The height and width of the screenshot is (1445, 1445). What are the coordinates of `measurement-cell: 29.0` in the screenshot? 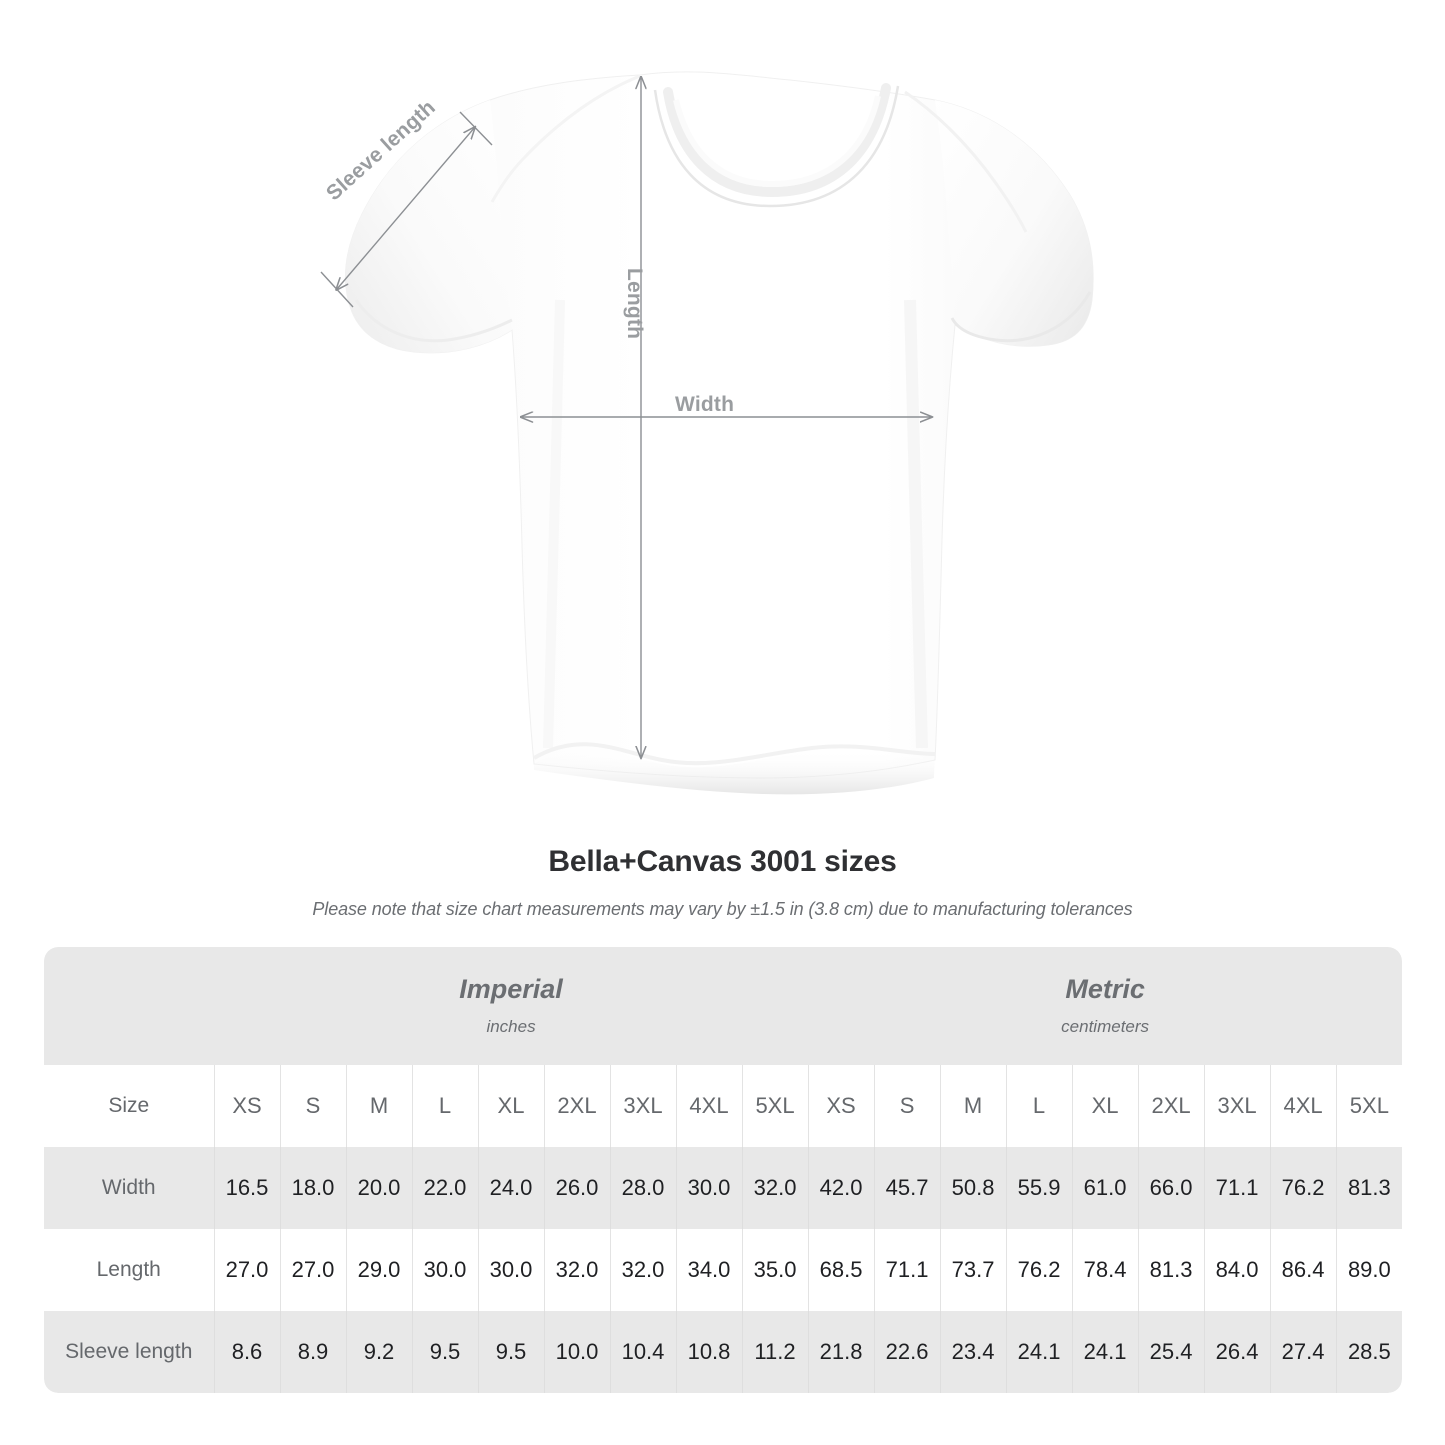 It's located at (378, 1270).